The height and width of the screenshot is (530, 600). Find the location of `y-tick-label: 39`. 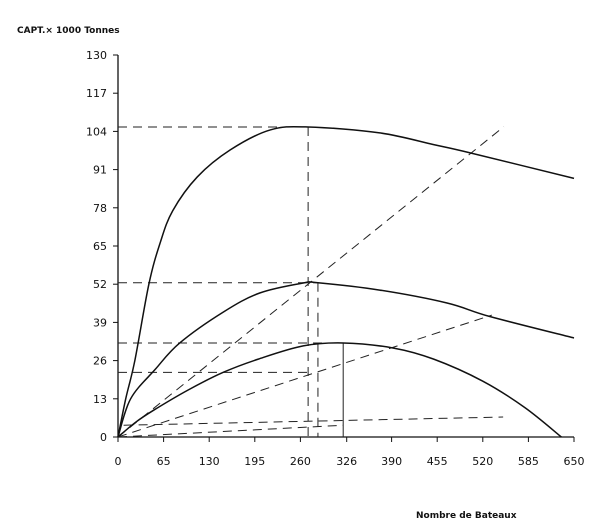

y-tick-label: 39 is located at coordinates (100, 322).